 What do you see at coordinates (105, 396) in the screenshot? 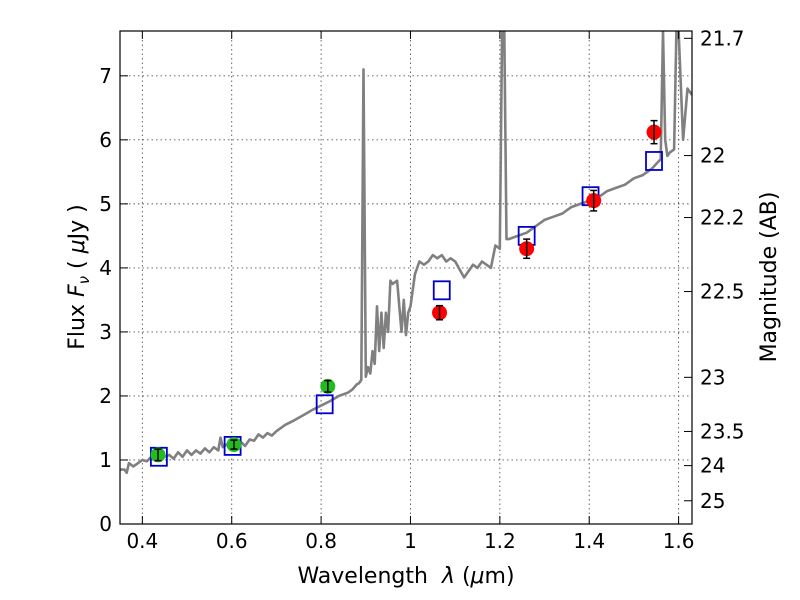
I see `y-tick-label: 2` at bounding box center [105, 396].